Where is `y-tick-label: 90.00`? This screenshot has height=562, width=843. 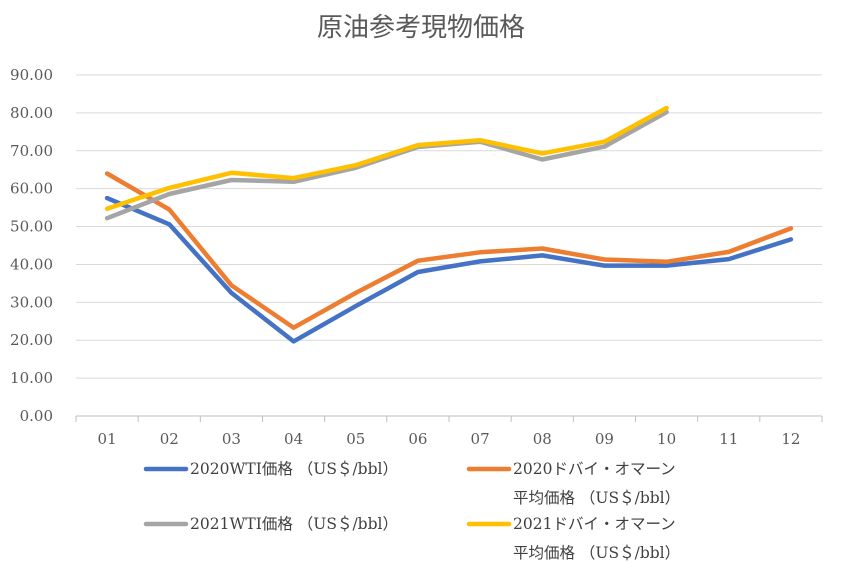
y-tick-label: 90.00 is located at coordinates (31, 75).